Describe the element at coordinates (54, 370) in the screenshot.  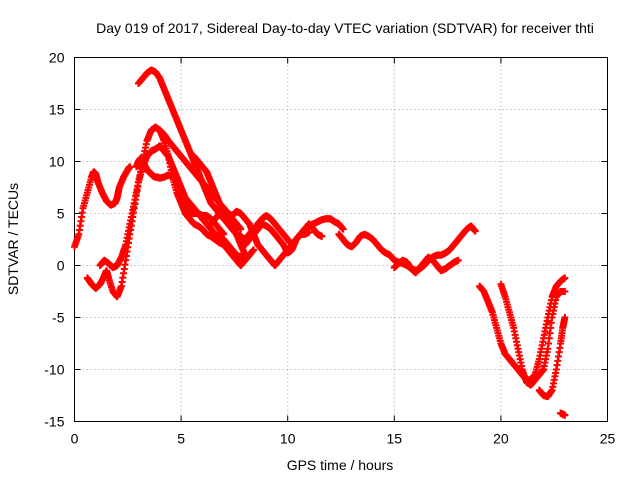
I see `y-tick-label: -10` at that location.